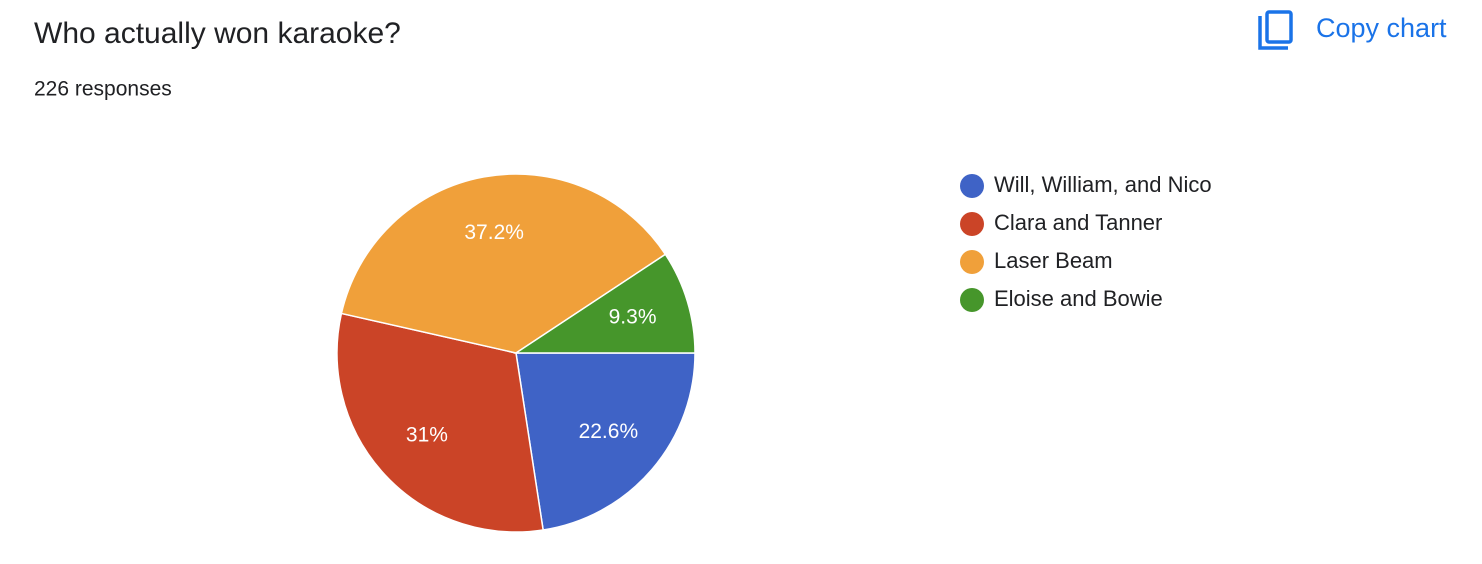 The width and height of the screenshot is (1482, 564). What do you see at coordinates (427, 435) in the screenshot?
I see `slice-label: 31%` at bounding box center [427, 435].